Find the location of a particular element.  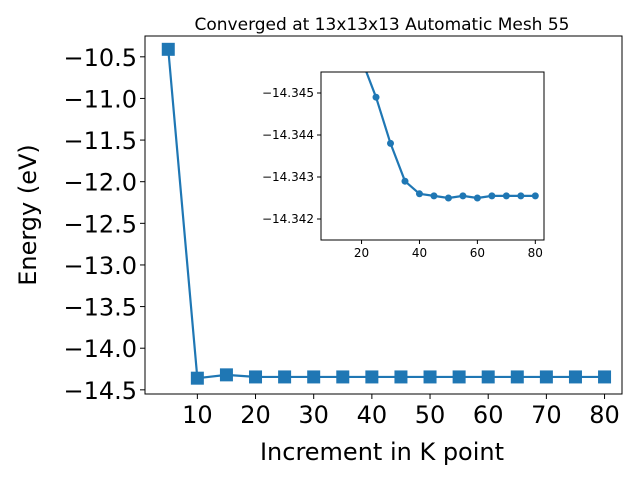

y-tick-label: −12.0 is located at coordinates (100, 183).